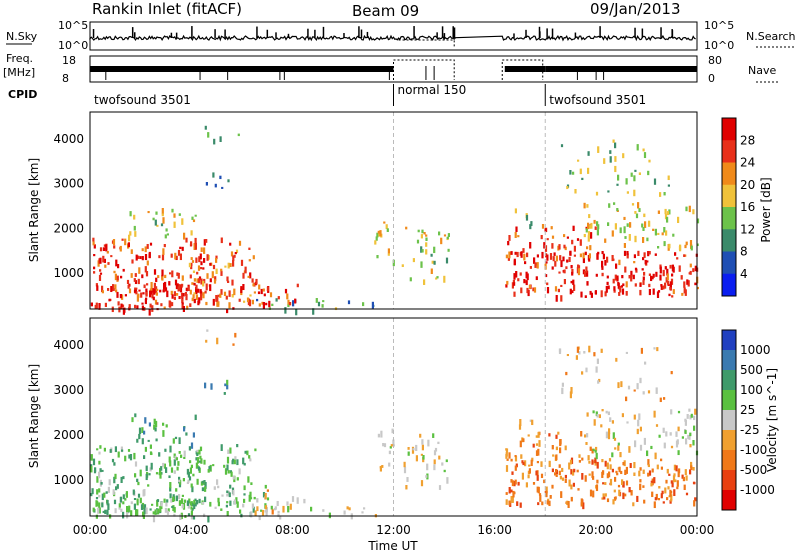  What do you see at coordinates (90, 530) in the screenshot?
I see `time-tick-0: 00:00` at bounding box center [90, 530].